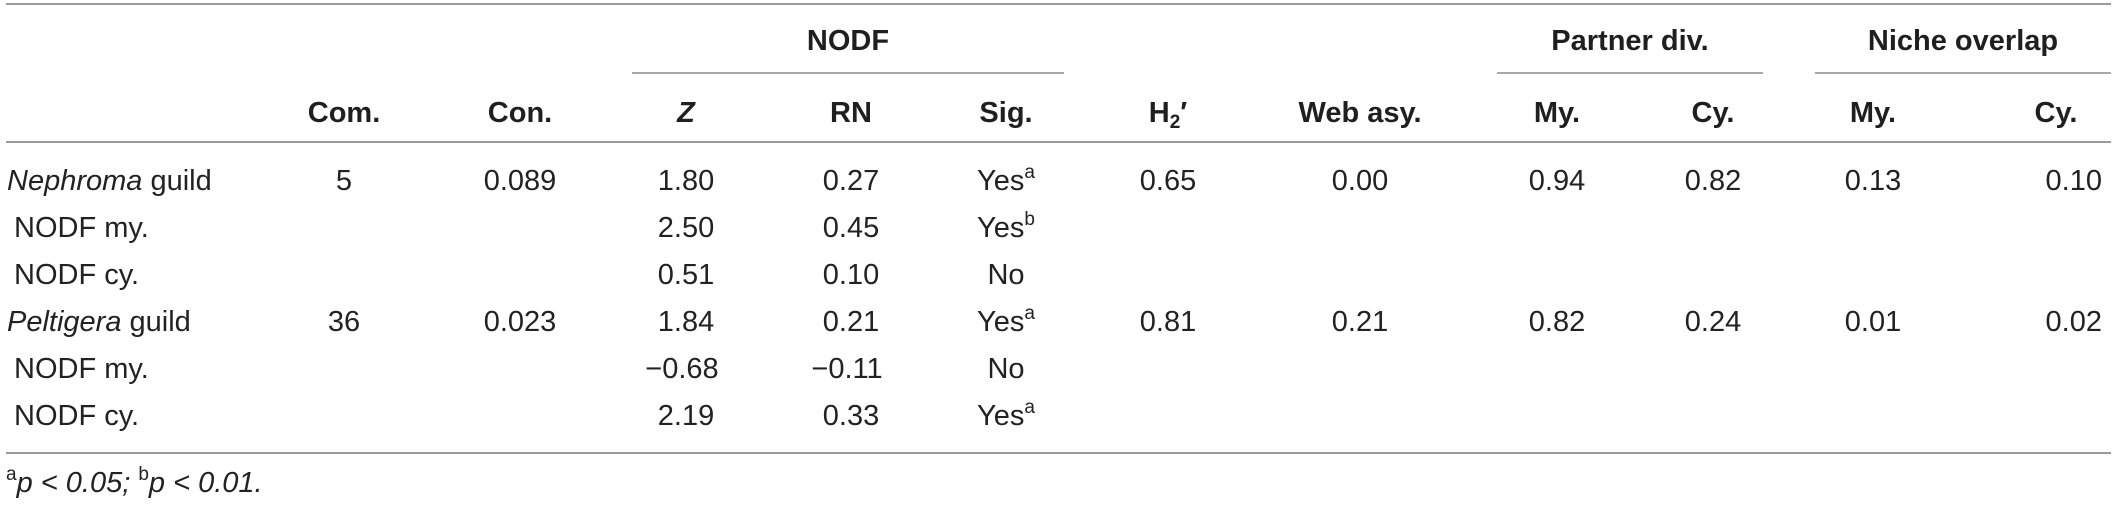 The height and width of the screenshot is (508, 2117). I want to click on col-header-partner-my: My., so click(1557, 113).